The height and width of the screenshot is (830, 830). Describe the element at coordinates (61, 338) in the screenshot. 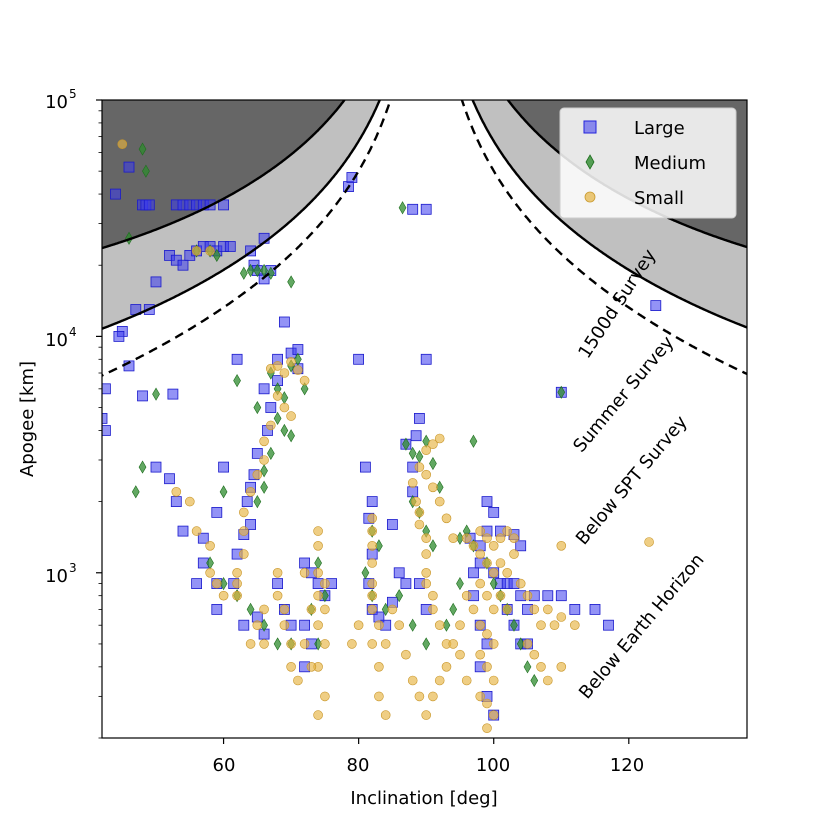

I see `y-tick-label-10000: 10 4` at that location.